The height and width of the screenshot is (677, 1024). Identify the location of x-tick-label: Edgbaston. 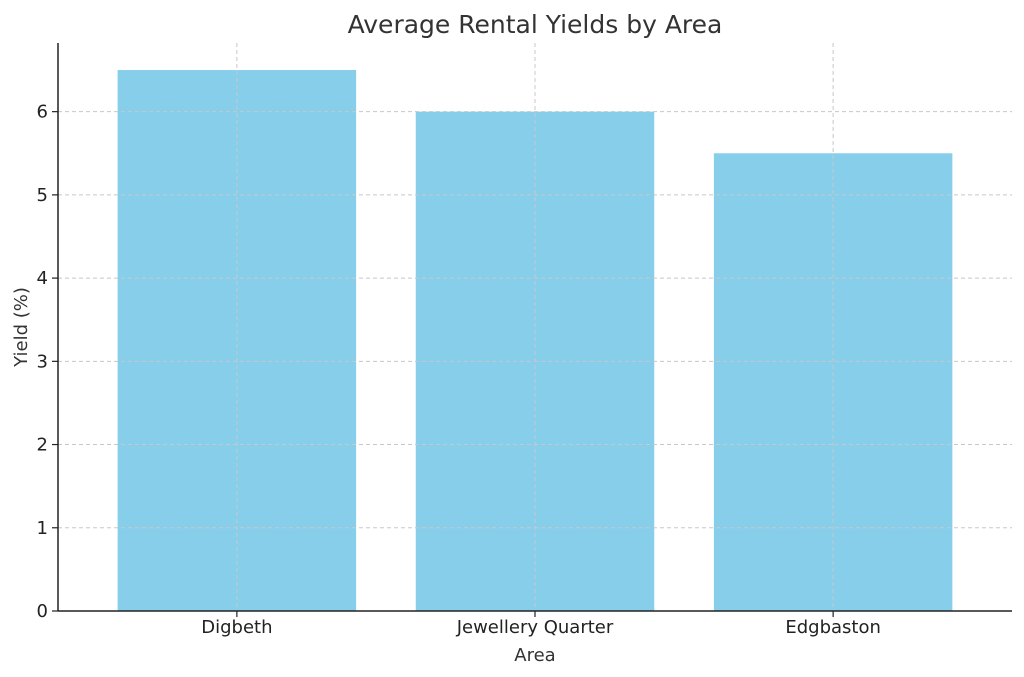
(833, 627).